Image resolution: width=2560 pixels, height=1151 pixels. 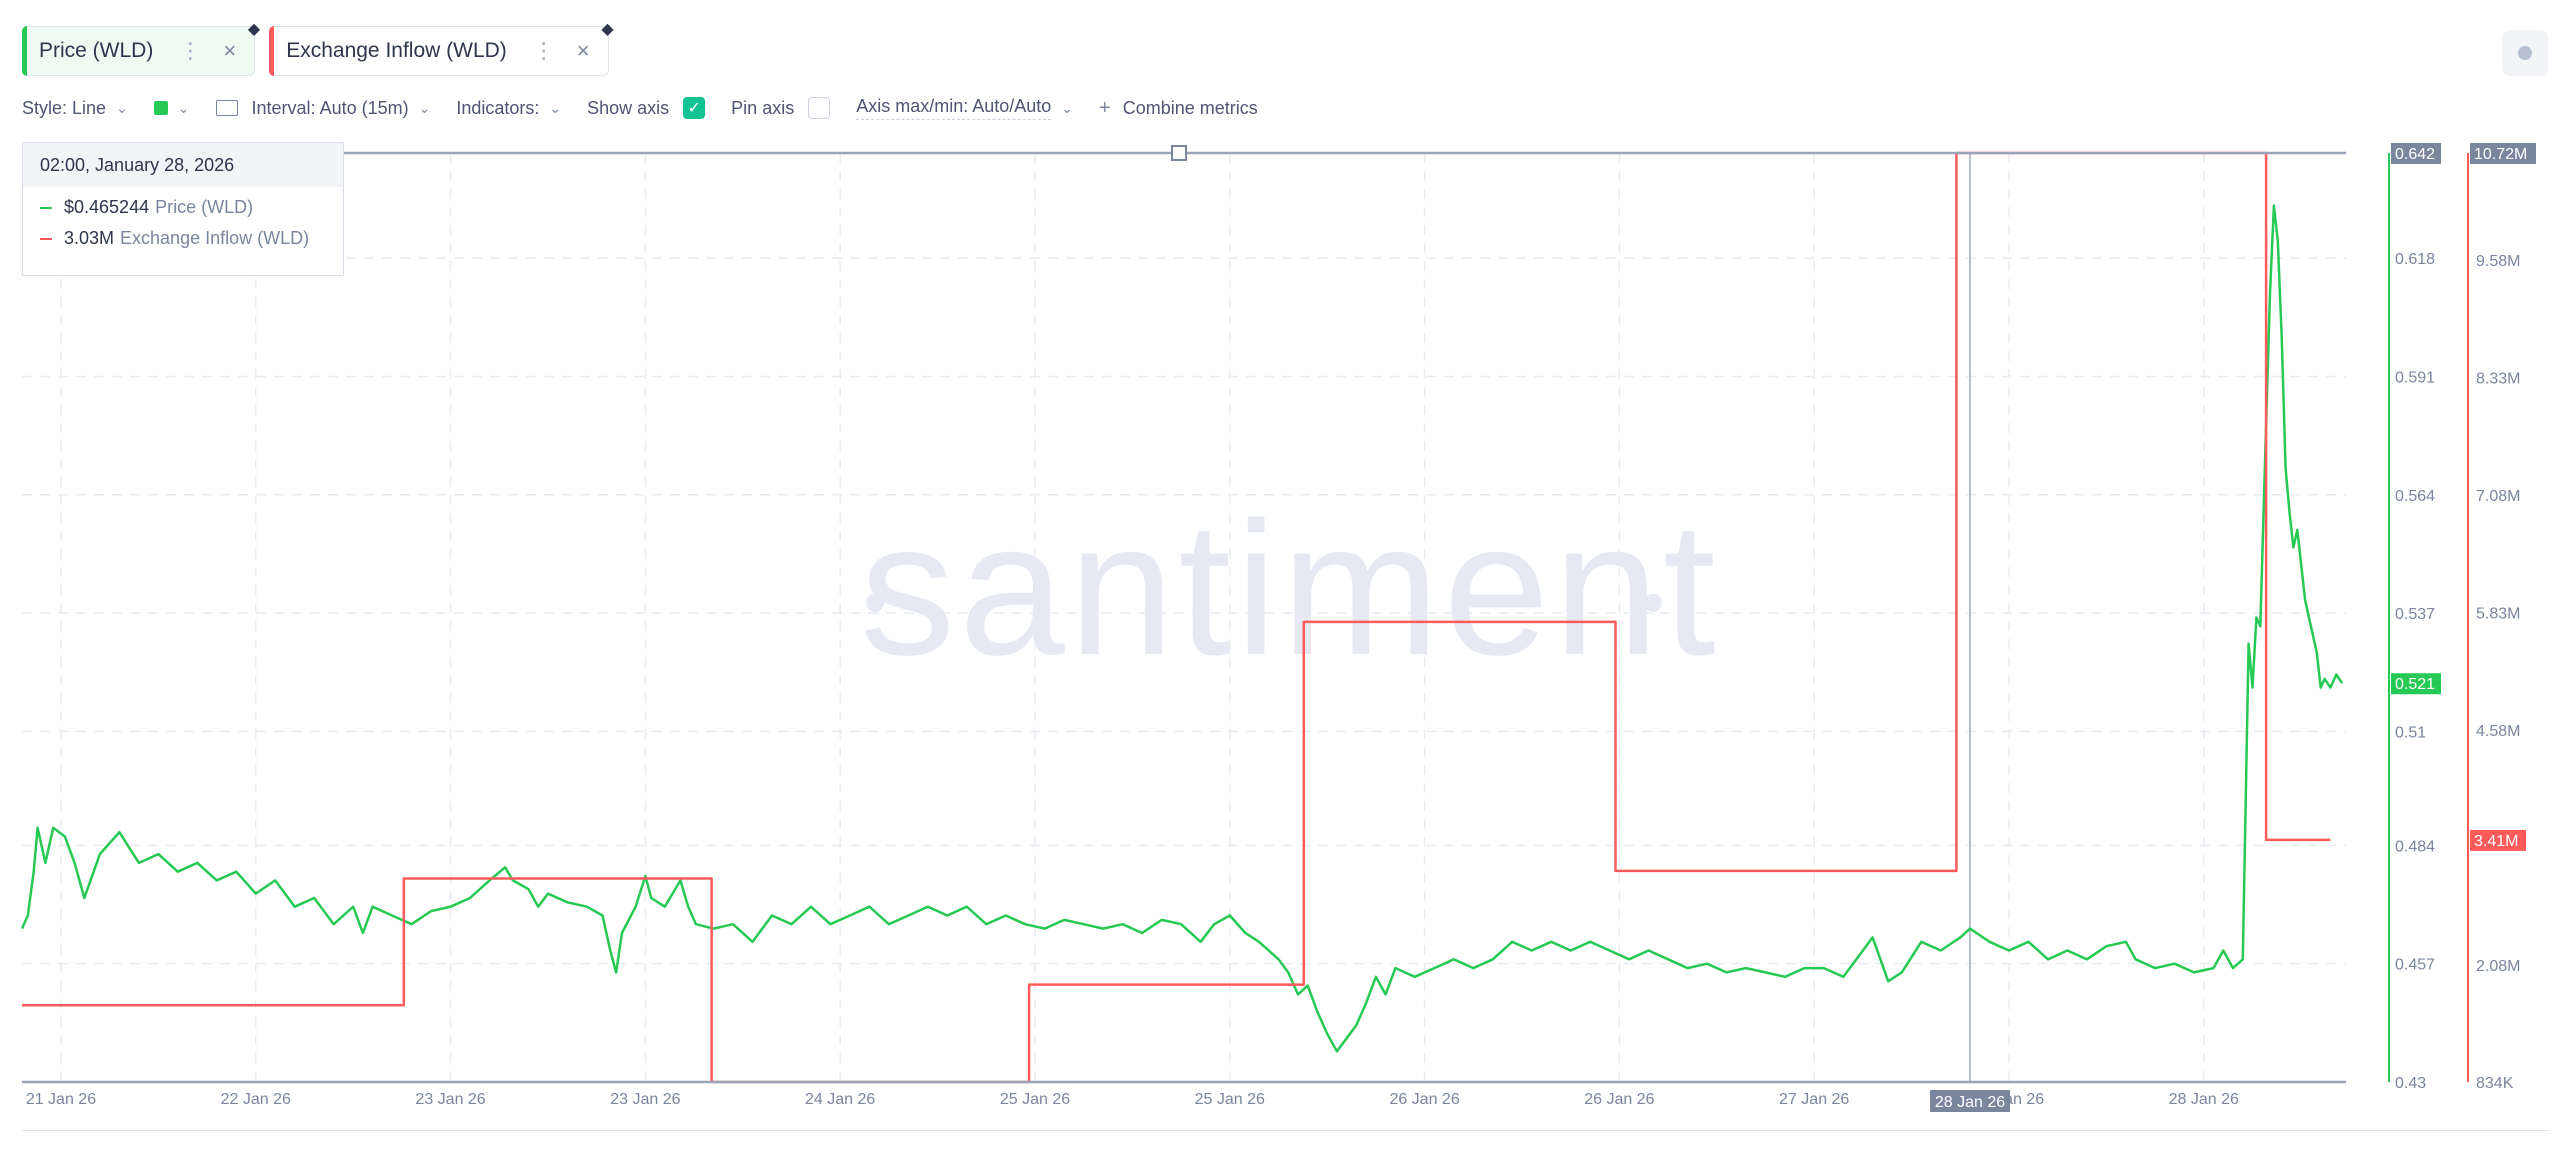 I want to click on tooltip-inflow-row: 3.03M Exchange Inflow (WLD), so click(x=183, y=238).